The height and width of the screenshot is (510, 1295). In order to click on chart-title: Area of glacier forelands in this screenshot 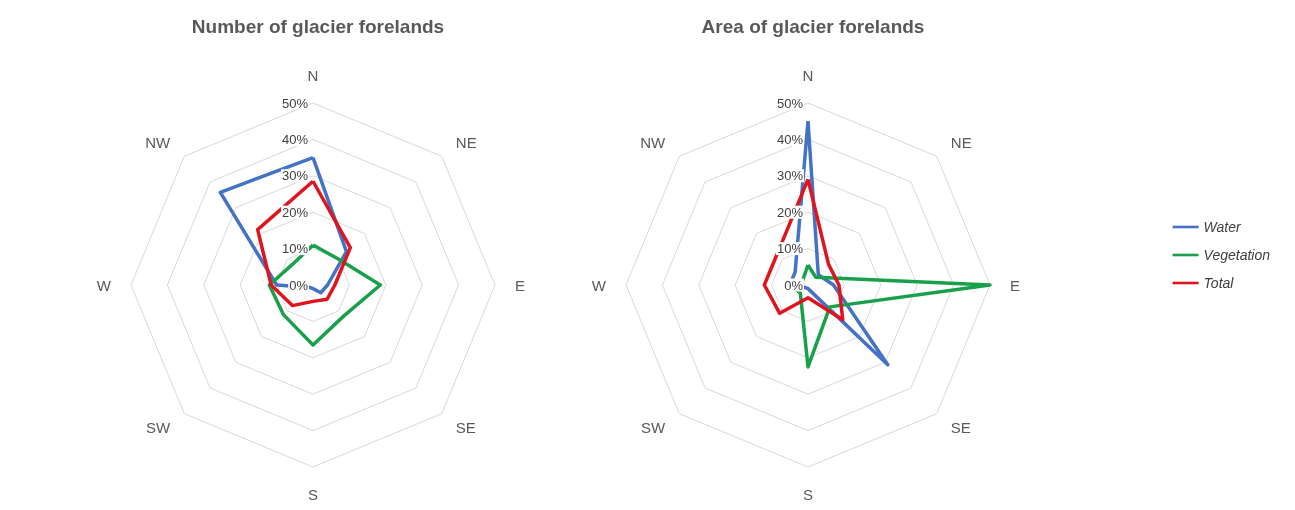, I will do `click(813, 26)`.